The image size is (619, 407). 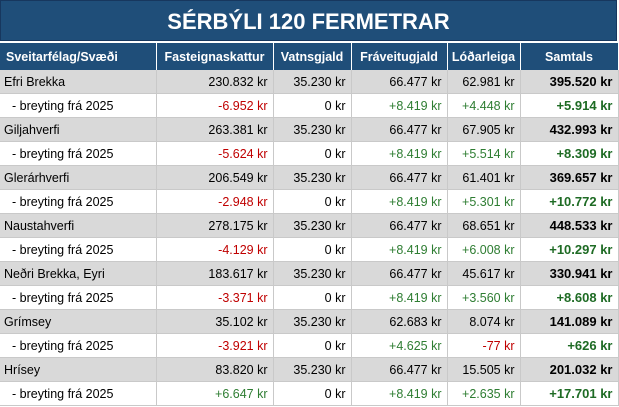 I want to click on value-cell: 62.981 kr, so click(x=484, y=82).